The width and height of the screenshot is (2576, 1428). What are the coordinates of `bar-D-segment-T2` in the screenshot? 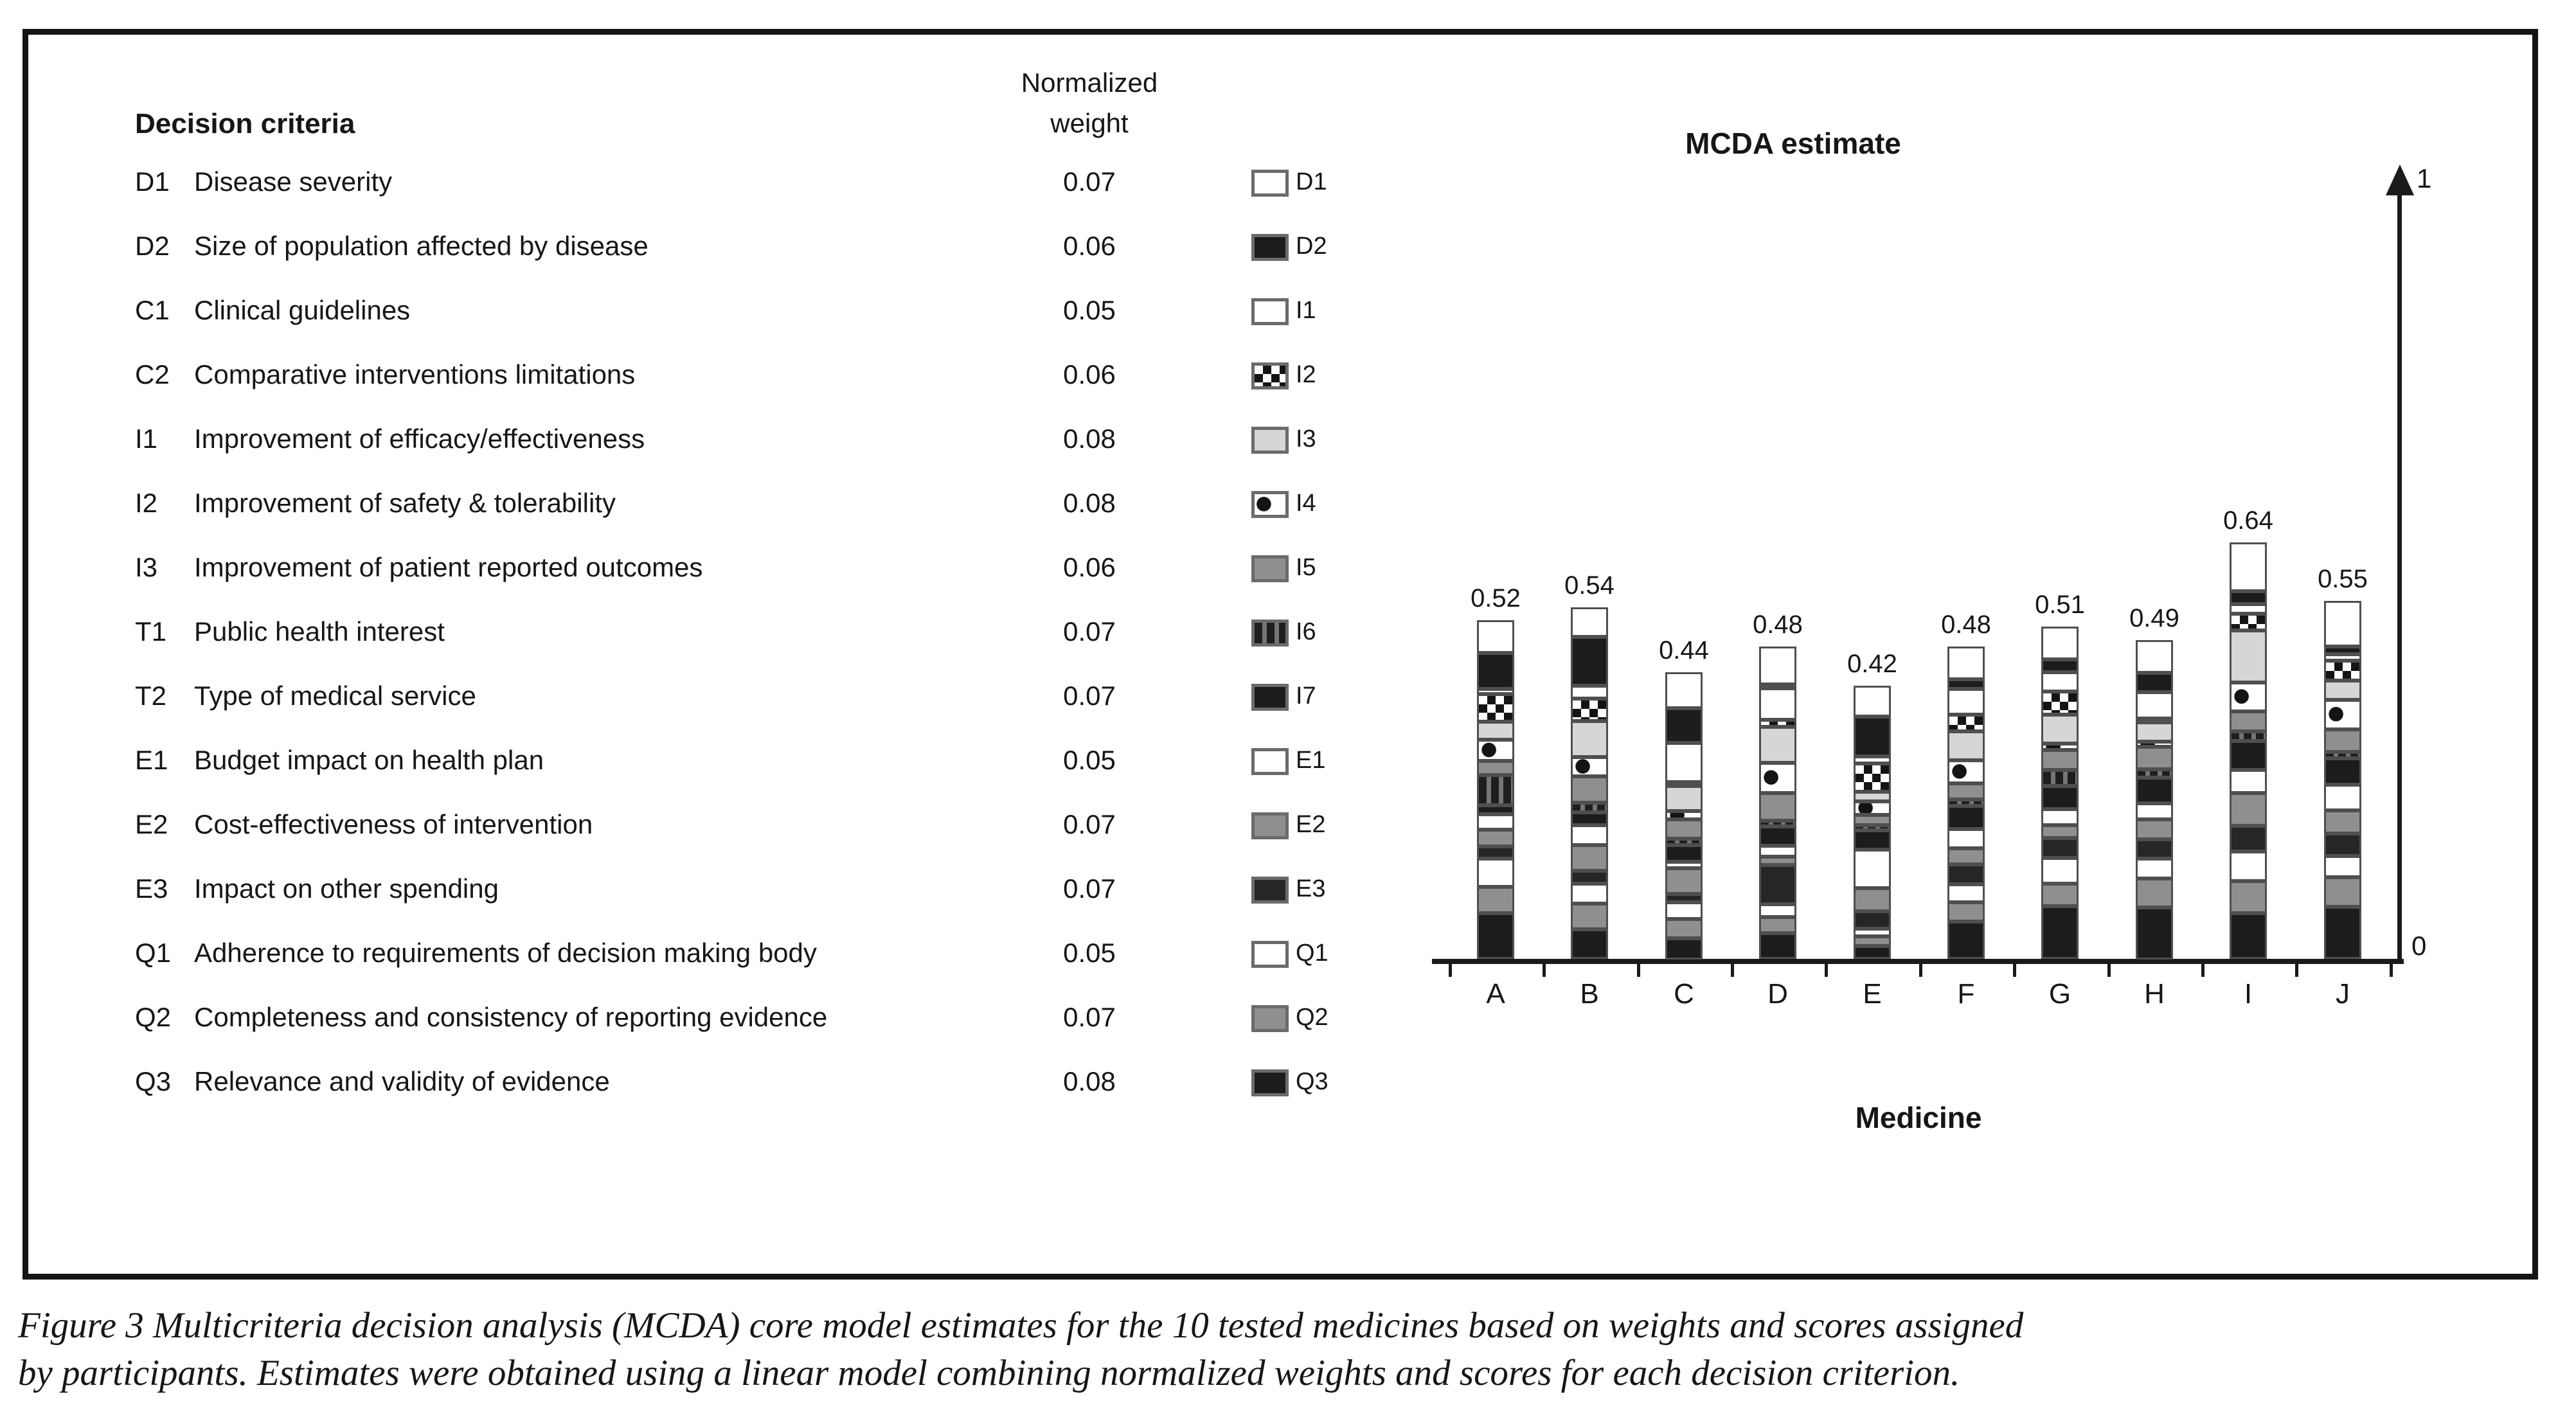 It's located at (1777, 836).